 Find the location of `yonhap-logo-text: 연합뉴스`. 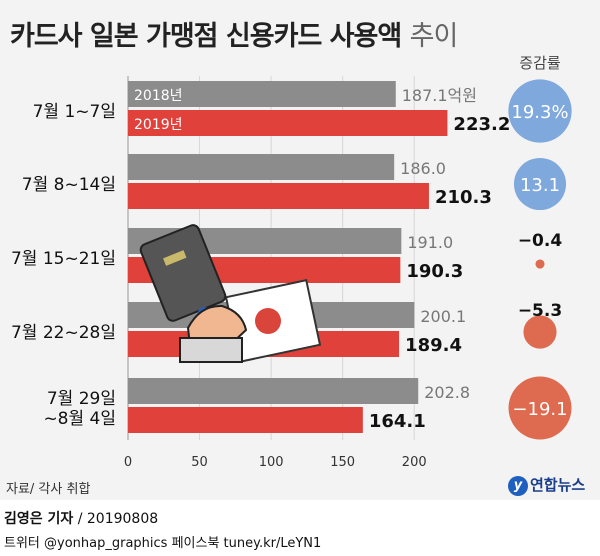

yonhap-logo-text: 연합뉴스 is located at coordinates (558, 485).